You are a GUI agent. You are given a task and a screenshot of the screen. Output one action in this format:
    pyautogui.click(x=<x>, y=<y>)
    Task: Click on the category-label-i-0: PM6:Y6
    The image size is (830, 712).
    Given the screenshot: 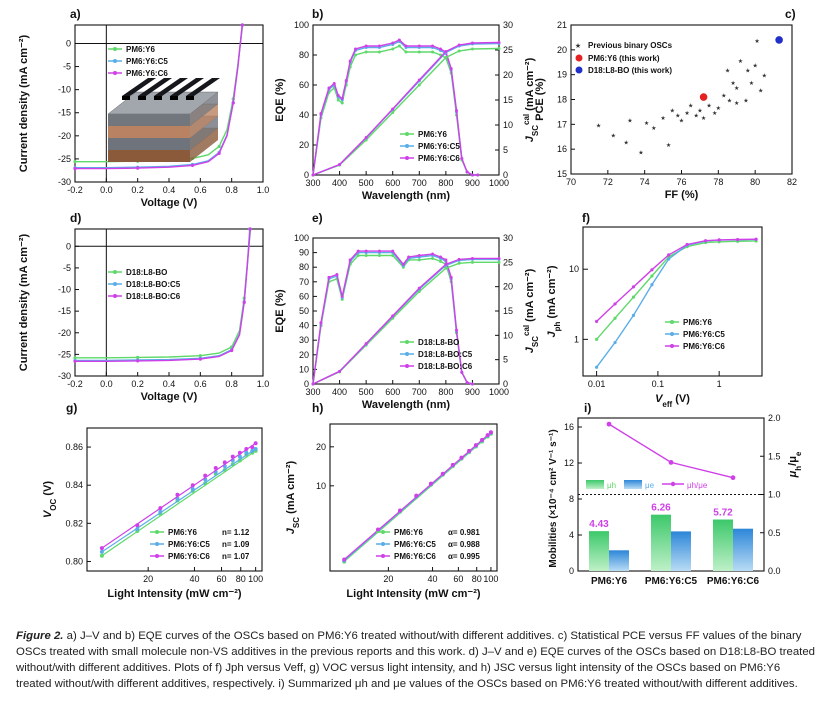 What is the action you would take?
    pyautogui.click(x=609, y=581)
    